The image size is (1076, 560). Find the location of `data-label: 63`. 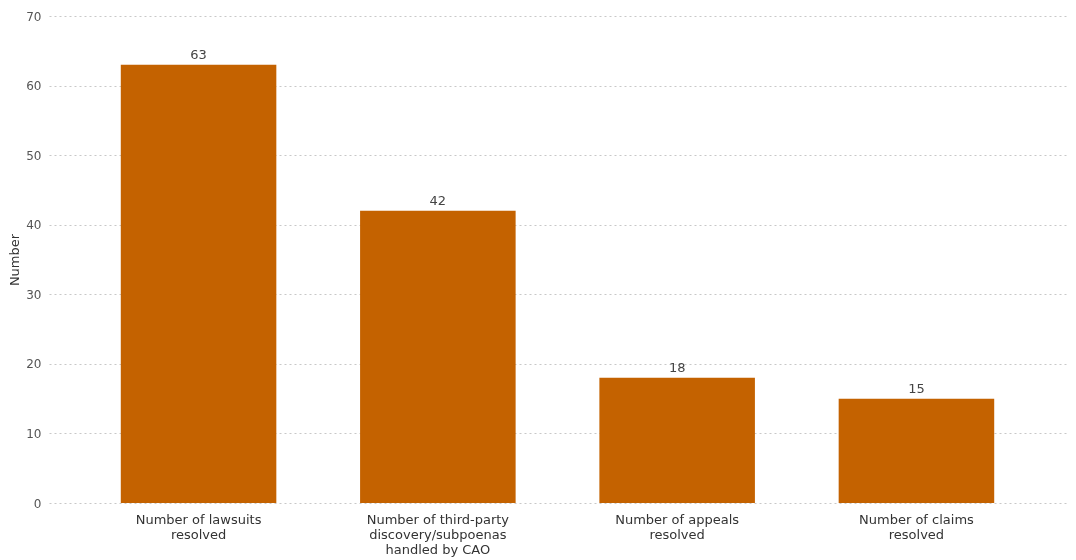

data-label: 63 is located at coordinates (198, 54).